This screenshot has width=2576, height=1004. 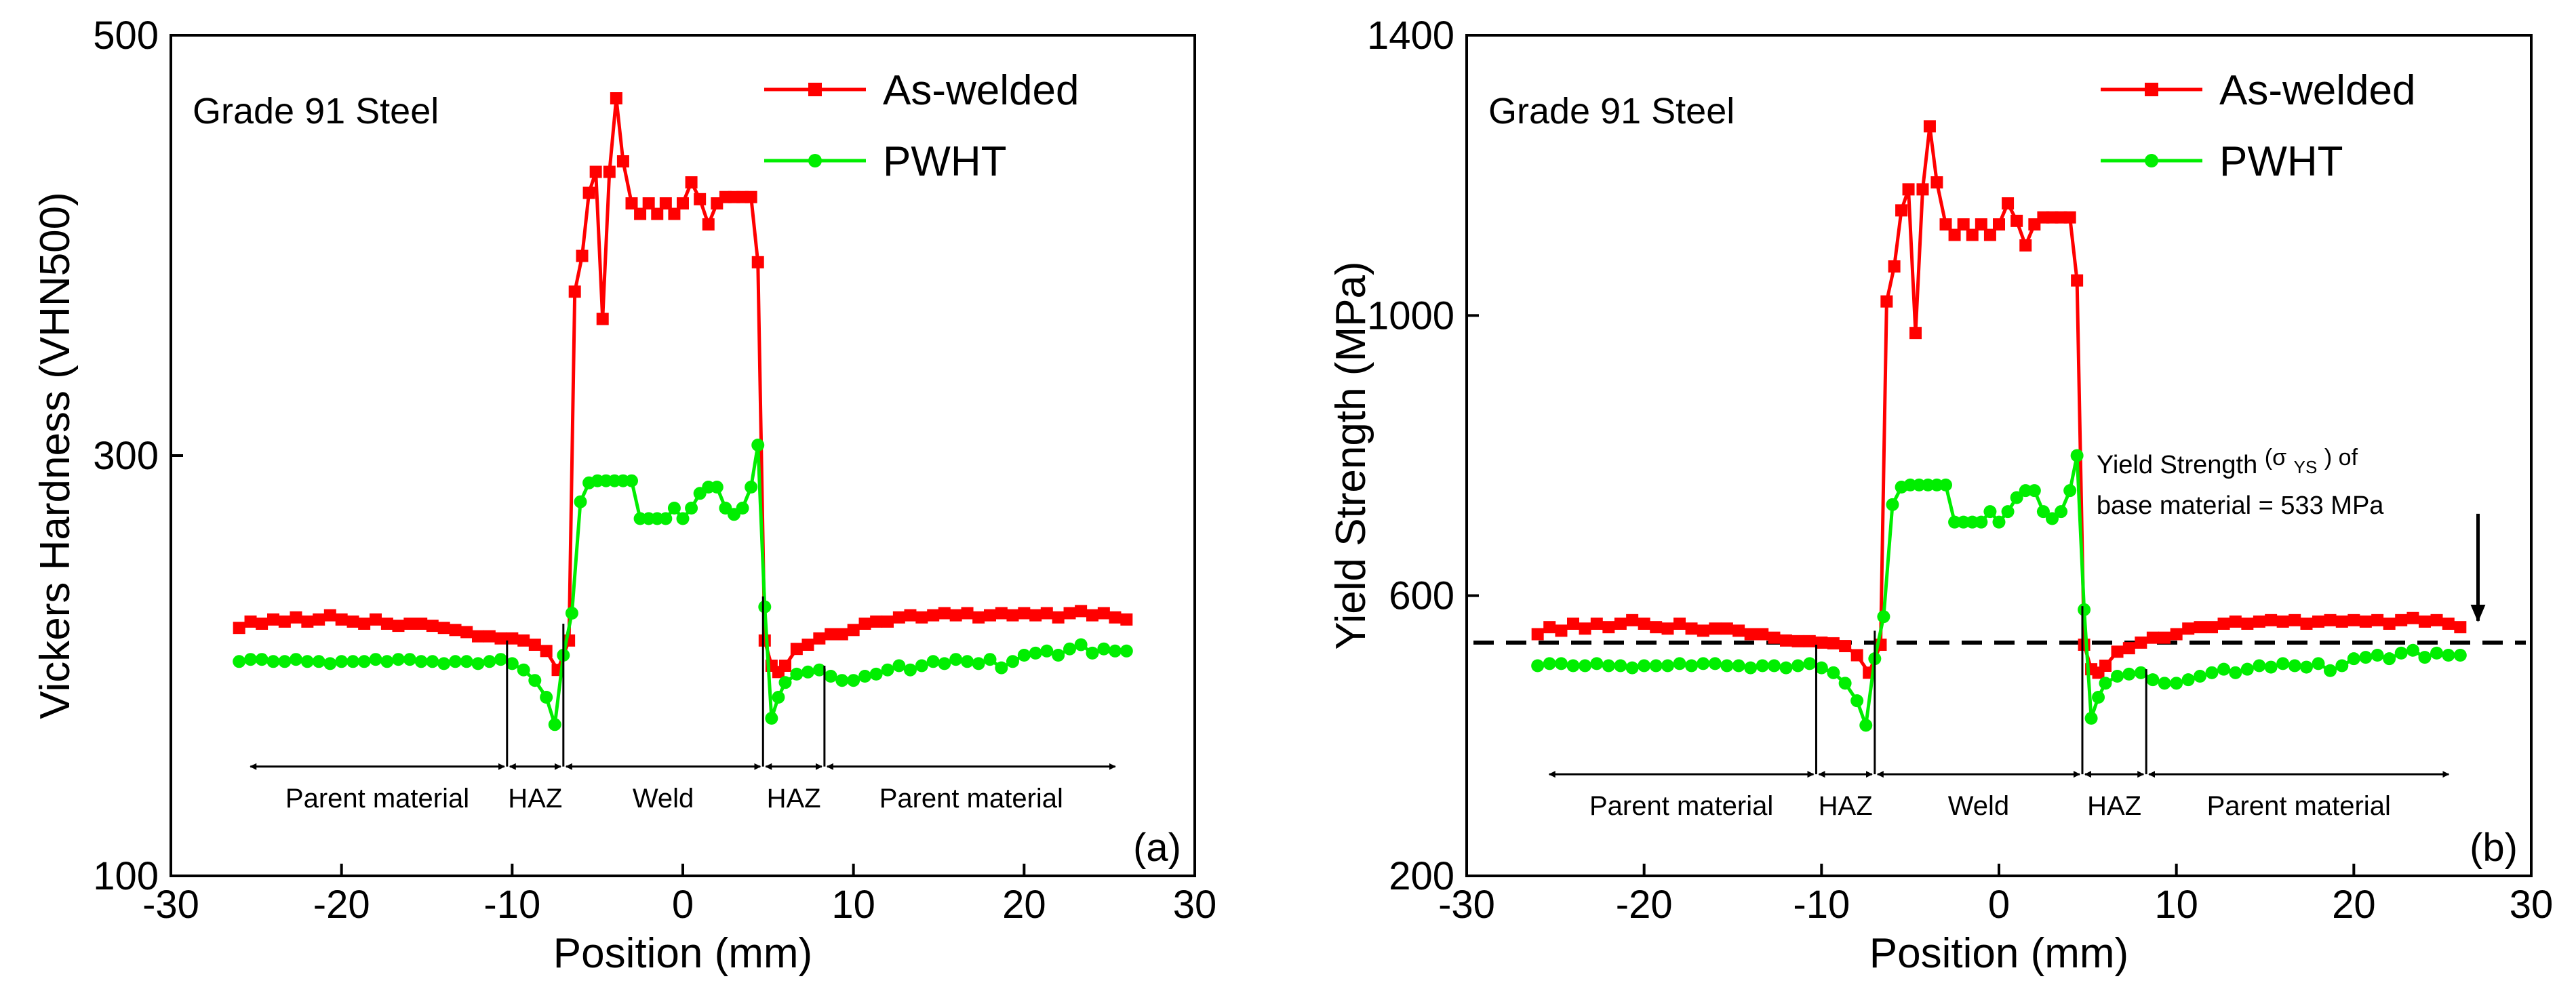 I want to click on legend-marker-pwht, so click(x=2151, y=160).